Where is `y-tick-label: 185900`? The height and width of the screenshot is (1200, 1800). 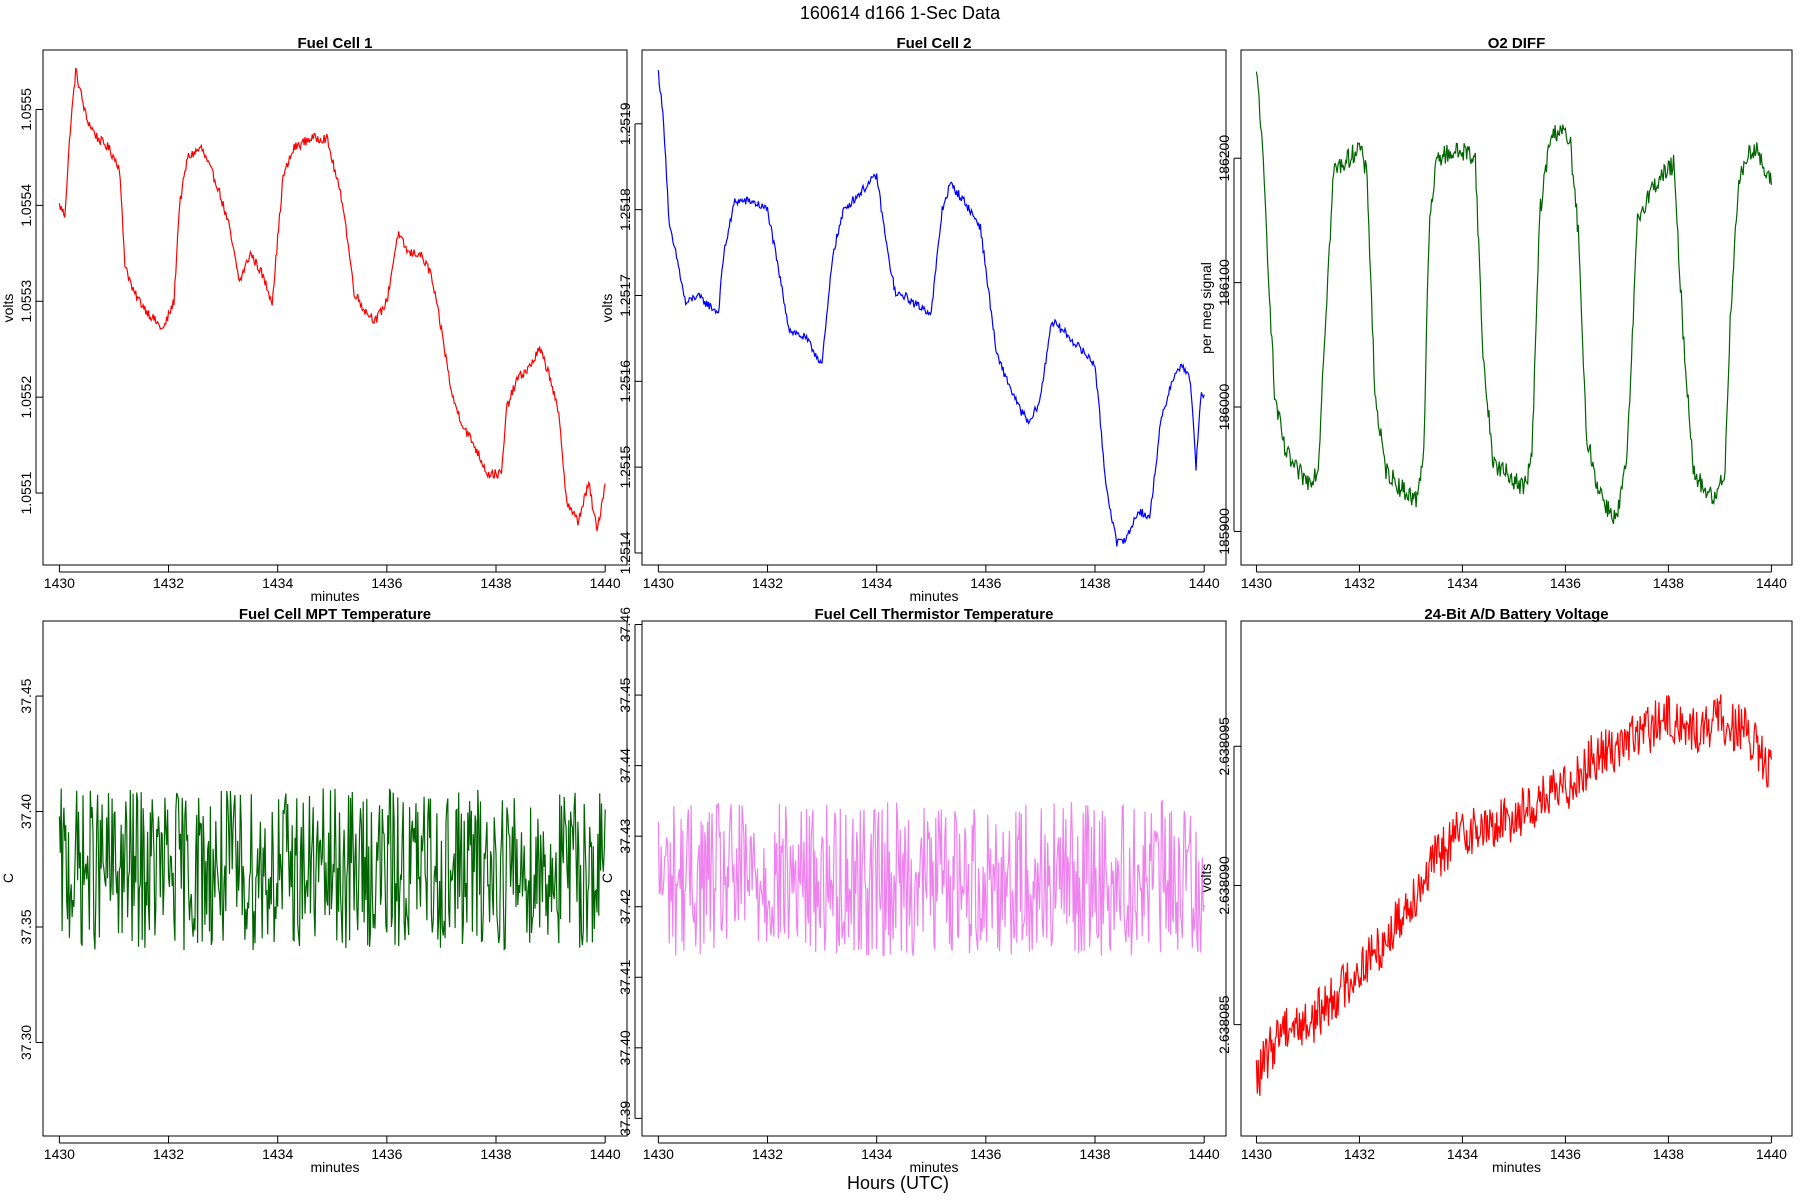
y-tick-label: 185900 is located at coordinates (1224, 531).